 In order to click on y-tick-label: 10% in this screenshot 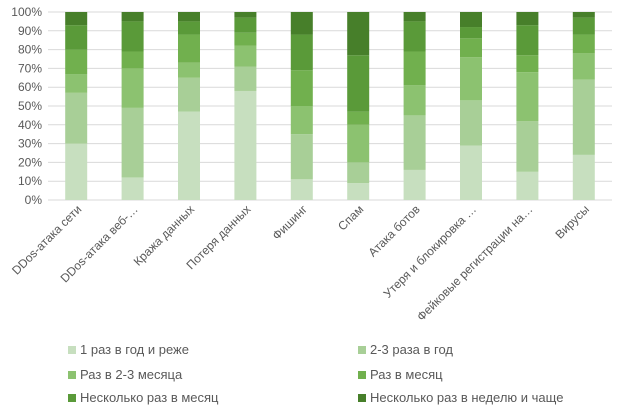, I will do `click(30, 181)`.